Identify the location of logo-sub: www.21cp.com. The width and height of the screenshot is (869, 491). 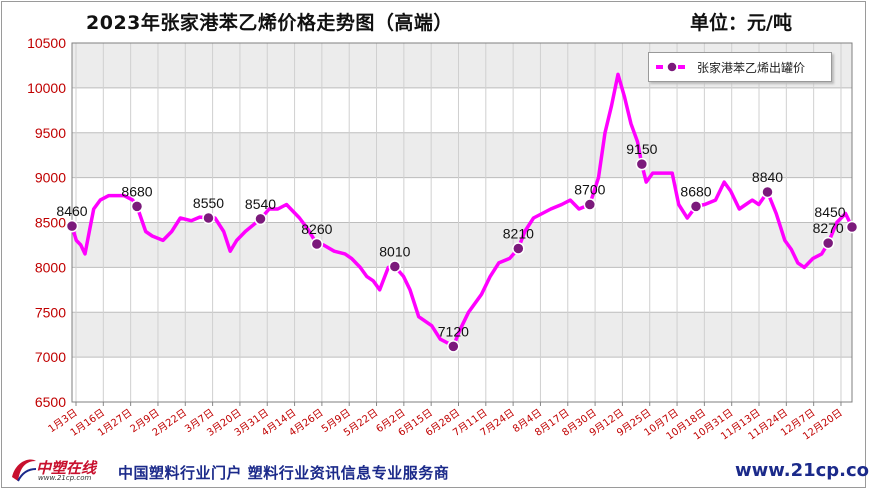
(65, 478).